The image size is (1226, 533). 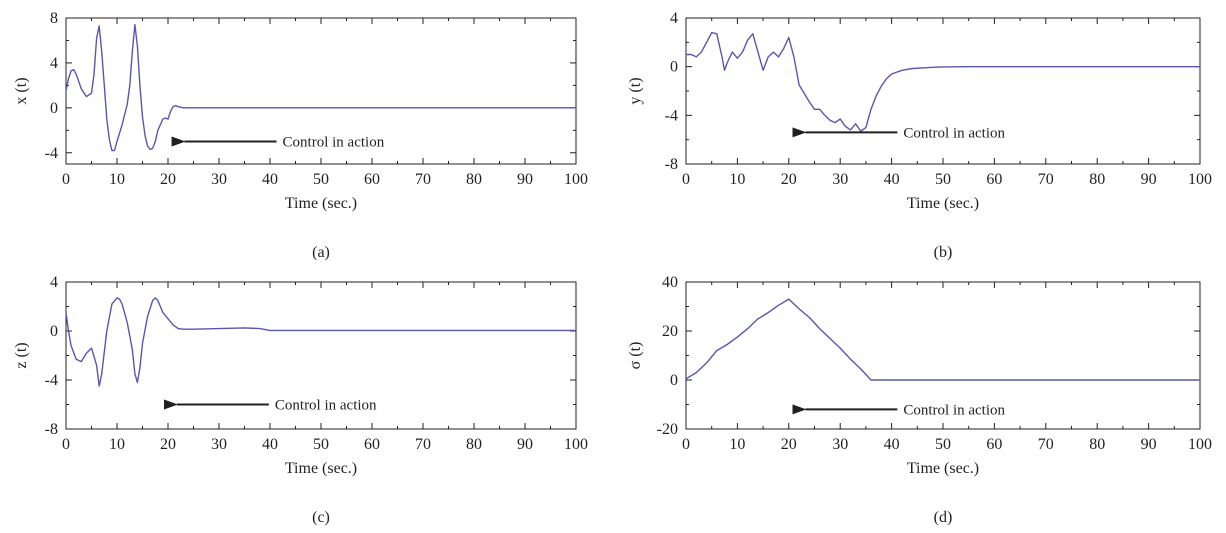 I want to click on plot-frame, so click(x=943, y=91).